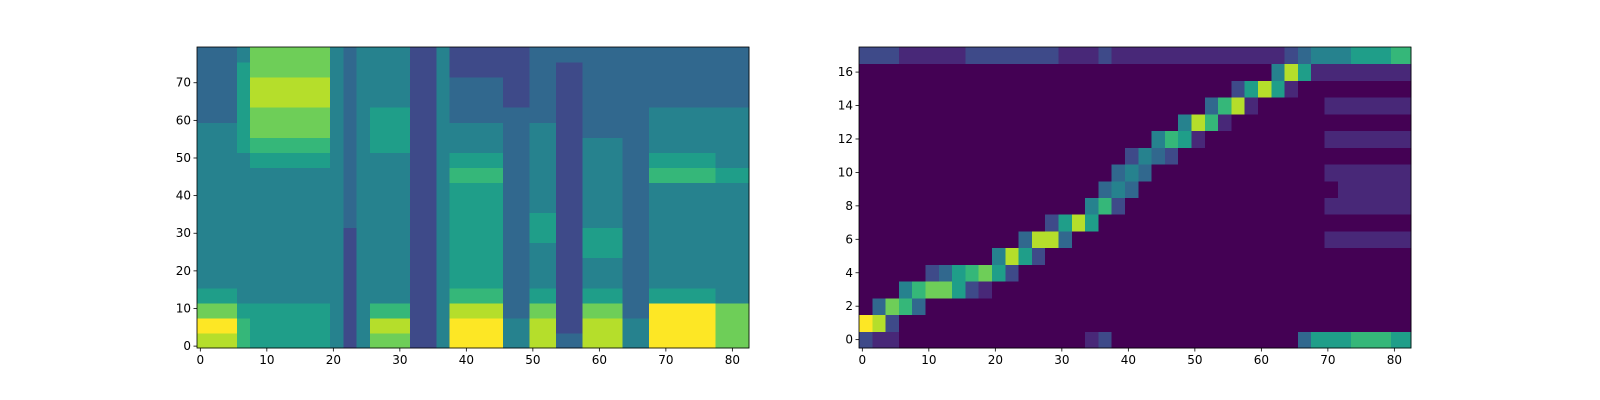  What do you see at coordinates (845, 172) in the screenshot?
I see `y-tick-label: 10` at bounding box center [845, 172].